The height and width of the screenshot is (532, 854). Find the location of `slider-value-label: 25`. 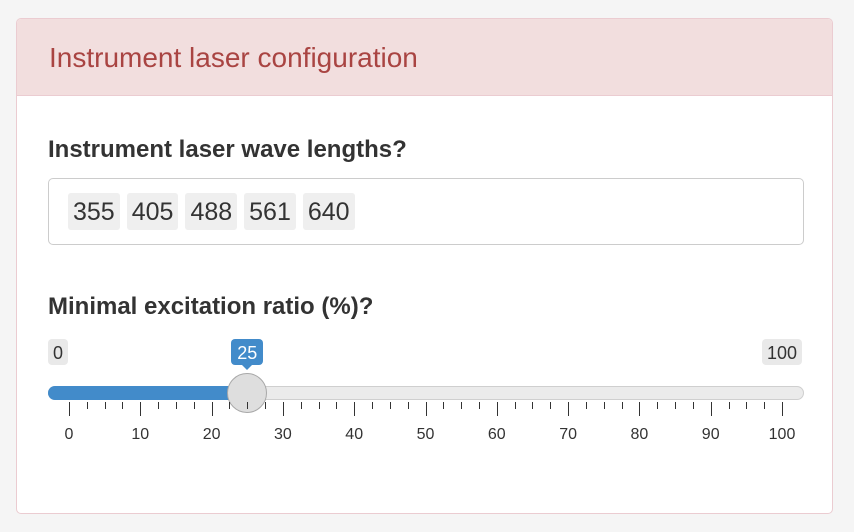

slider-value-label: 25 is located at coordinates (247, 352).